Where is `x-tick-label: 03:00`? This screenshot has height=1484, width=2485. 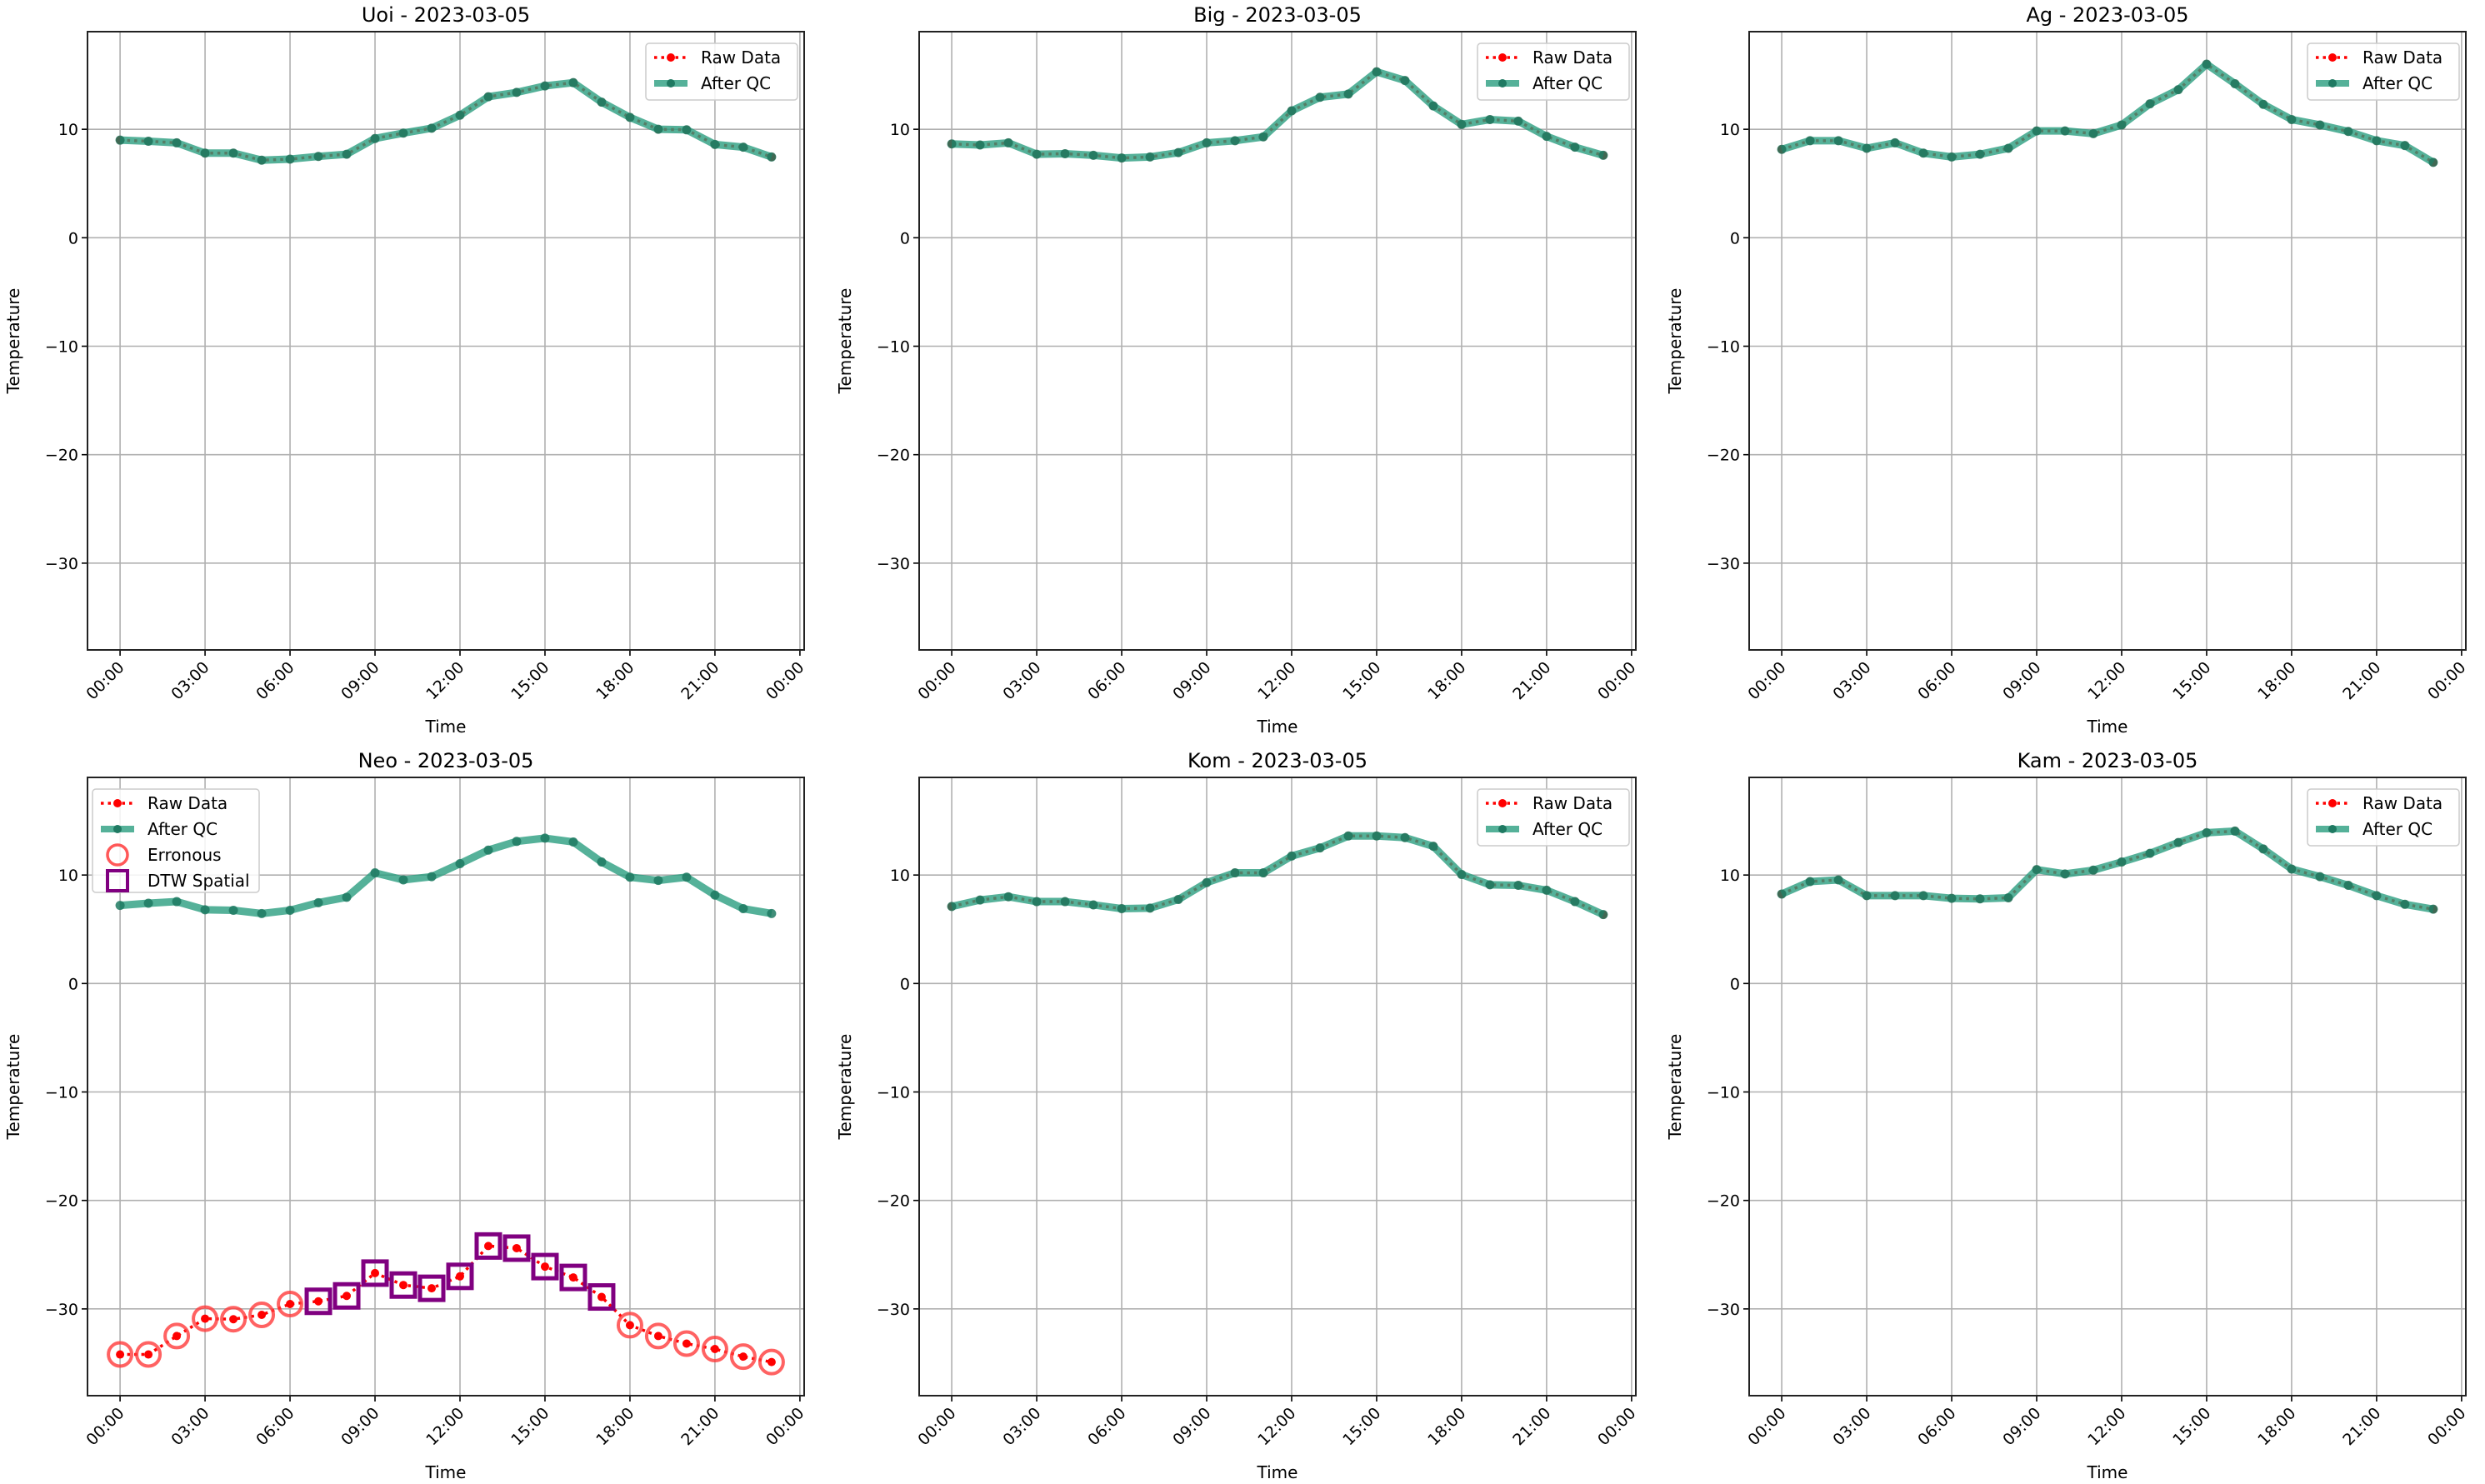 x-tick-label: 03:00 is located at coordinates (1021, 680).